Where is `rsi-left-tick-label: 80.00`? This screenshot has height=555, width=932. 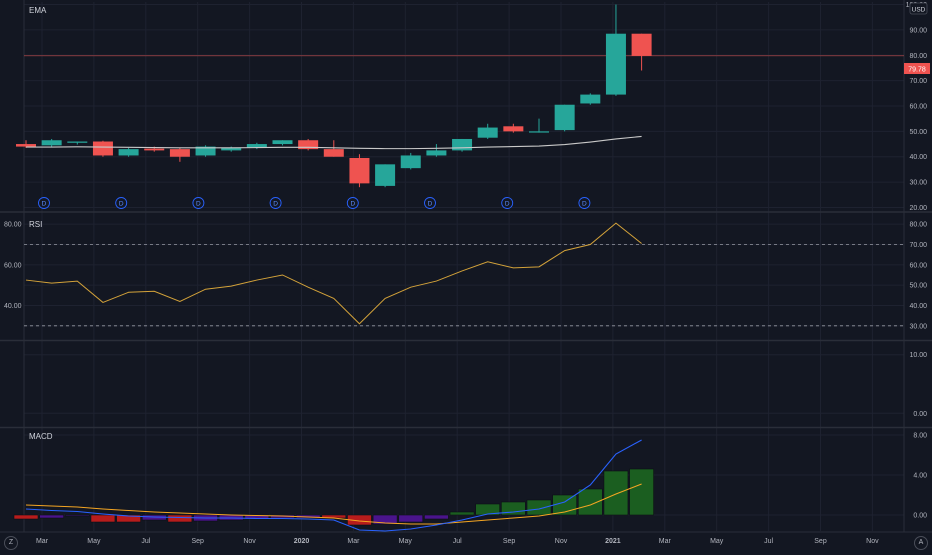
rsi-left-tick-label: 80.00 is located at coordinates (13, 225).